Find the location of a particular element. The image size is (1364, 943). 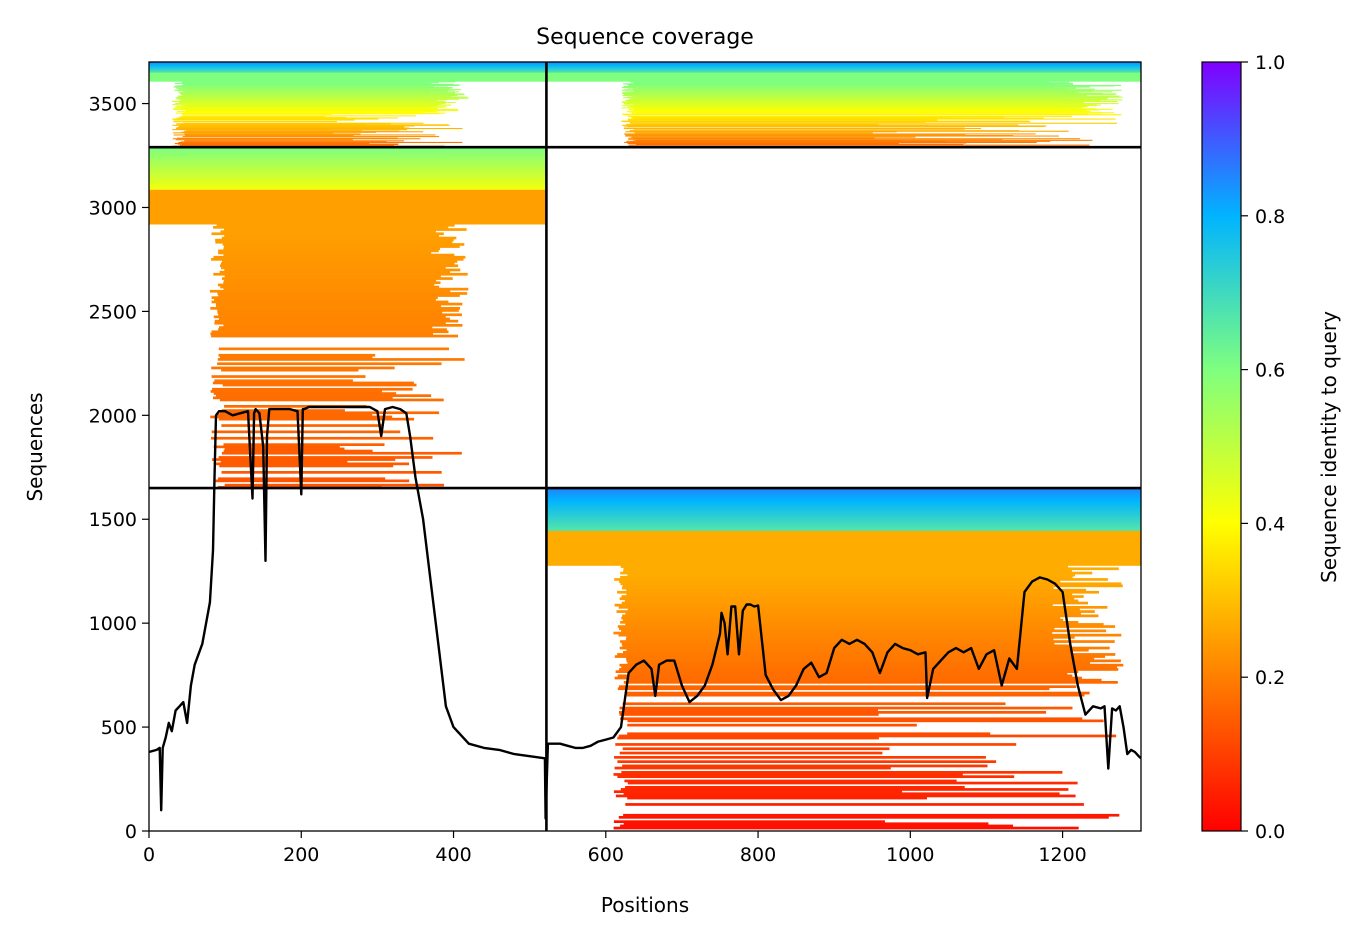

colorbar-tick-label: 0.8 is located at coordinates (1270, 217).